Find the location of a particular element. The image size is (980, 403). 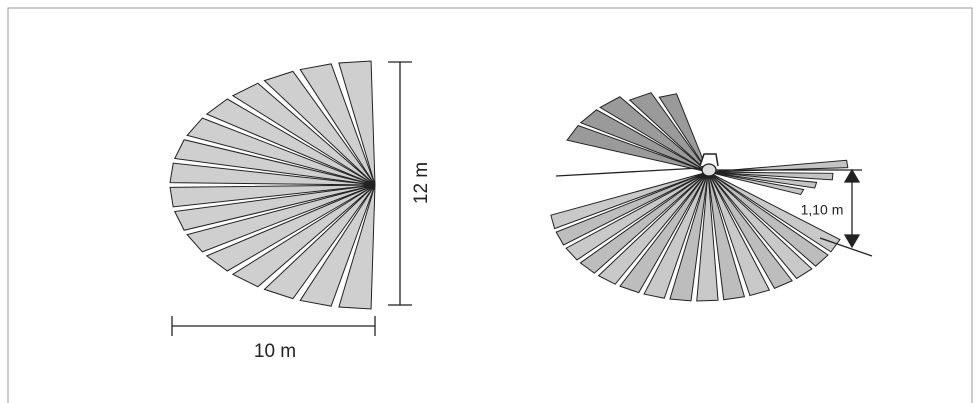

height-label: 12 m is located at coordinates (421, 183).